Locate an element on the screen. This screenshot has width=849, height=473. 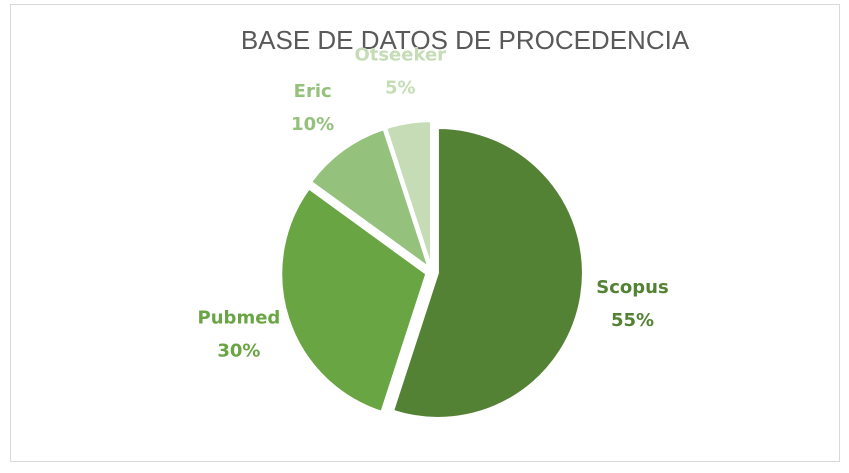
slice-value-label: 5% is located at coordinates (400, 87).